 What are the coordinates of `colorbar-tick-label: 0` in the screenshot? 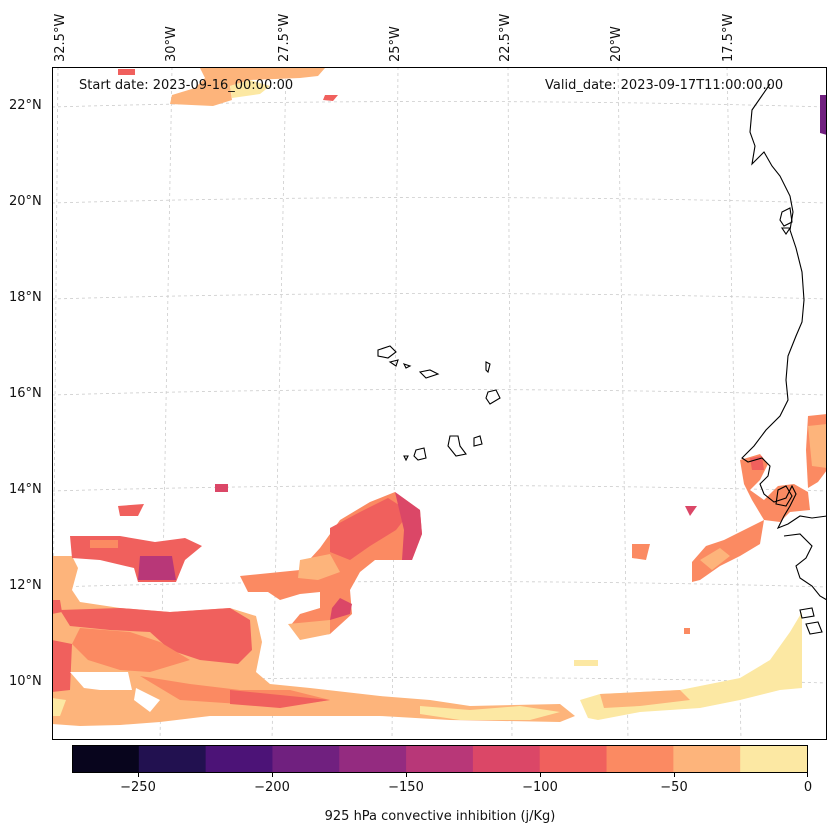 It's located at (808, 787).